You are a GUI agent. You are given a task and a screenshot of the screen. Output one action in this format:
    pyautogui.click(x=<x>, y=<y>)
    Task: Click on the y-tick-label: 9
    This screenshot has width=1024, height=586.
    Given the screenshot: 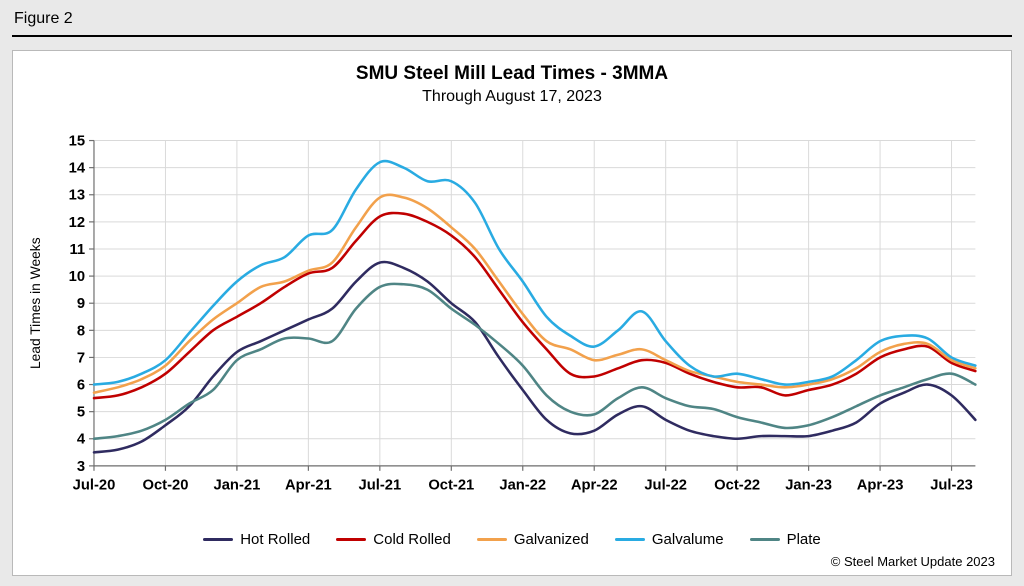 What is the action you would take?
    pyautogui.click(x=81, y=305)
    